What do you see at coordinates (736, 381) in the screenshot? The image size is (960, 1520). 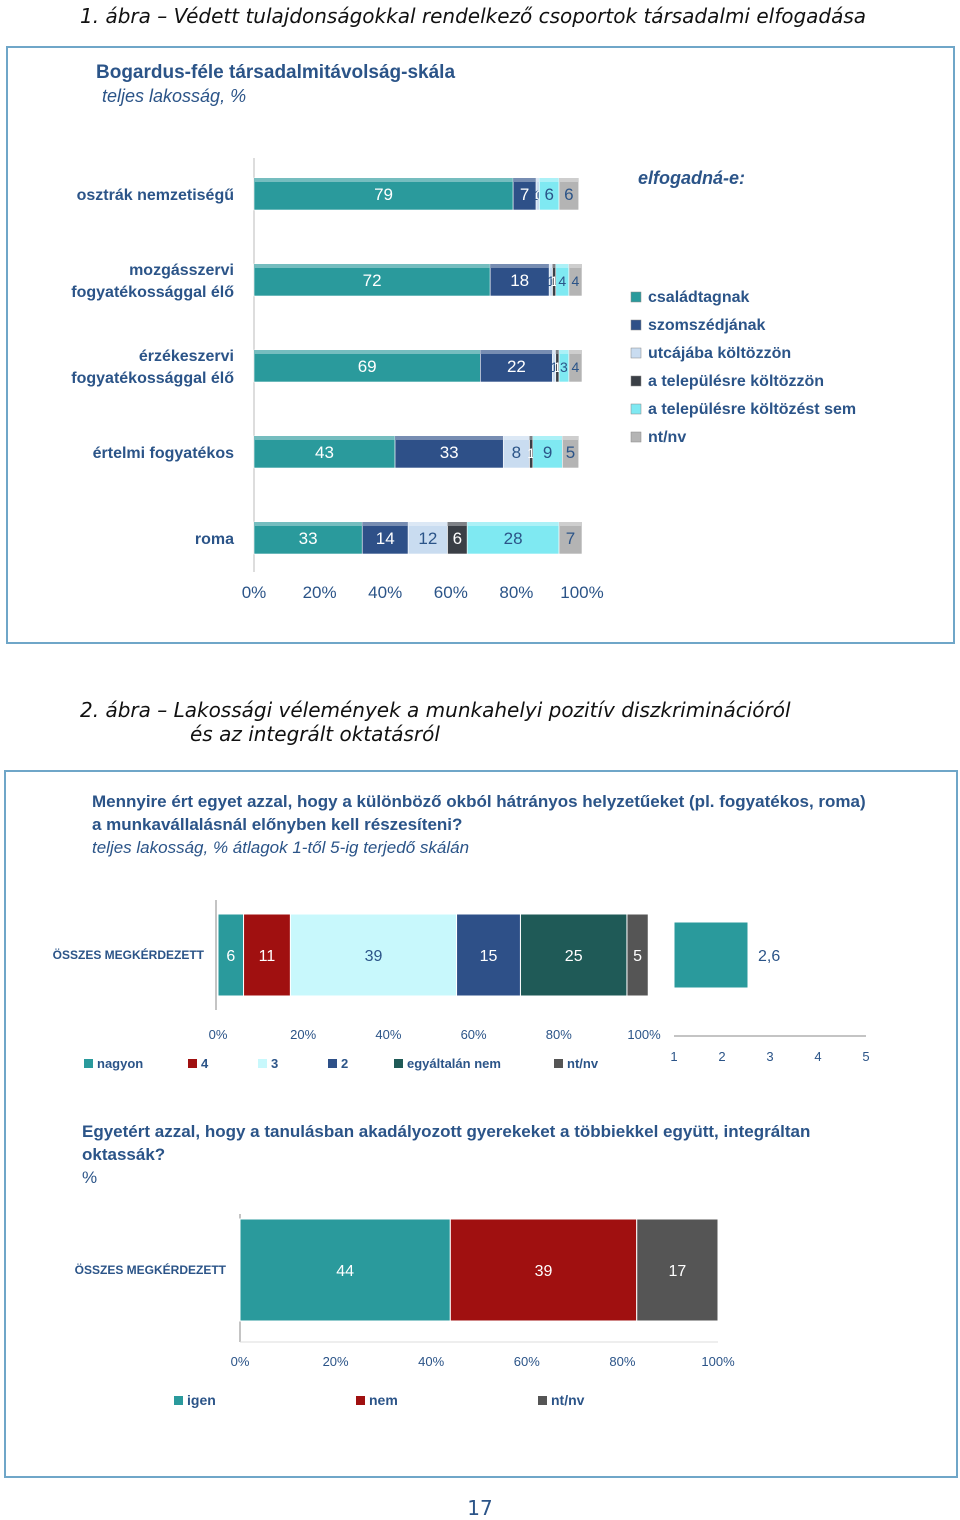 I see `legend-label: a településre költözzön` at bounding box center [736, 381].